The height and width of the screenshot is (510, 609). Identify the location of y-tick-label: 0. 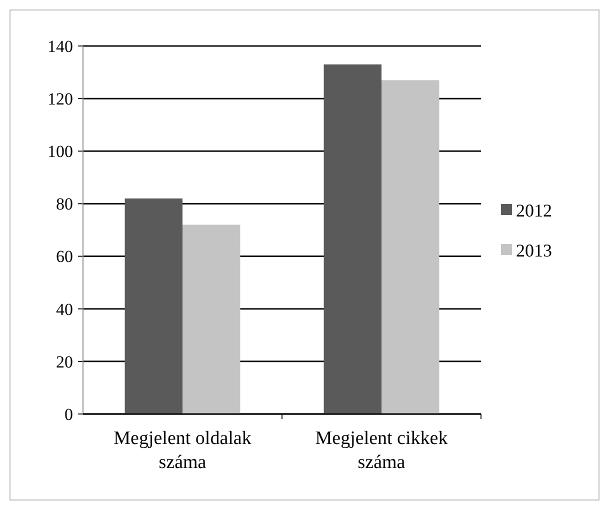
(68, 414).